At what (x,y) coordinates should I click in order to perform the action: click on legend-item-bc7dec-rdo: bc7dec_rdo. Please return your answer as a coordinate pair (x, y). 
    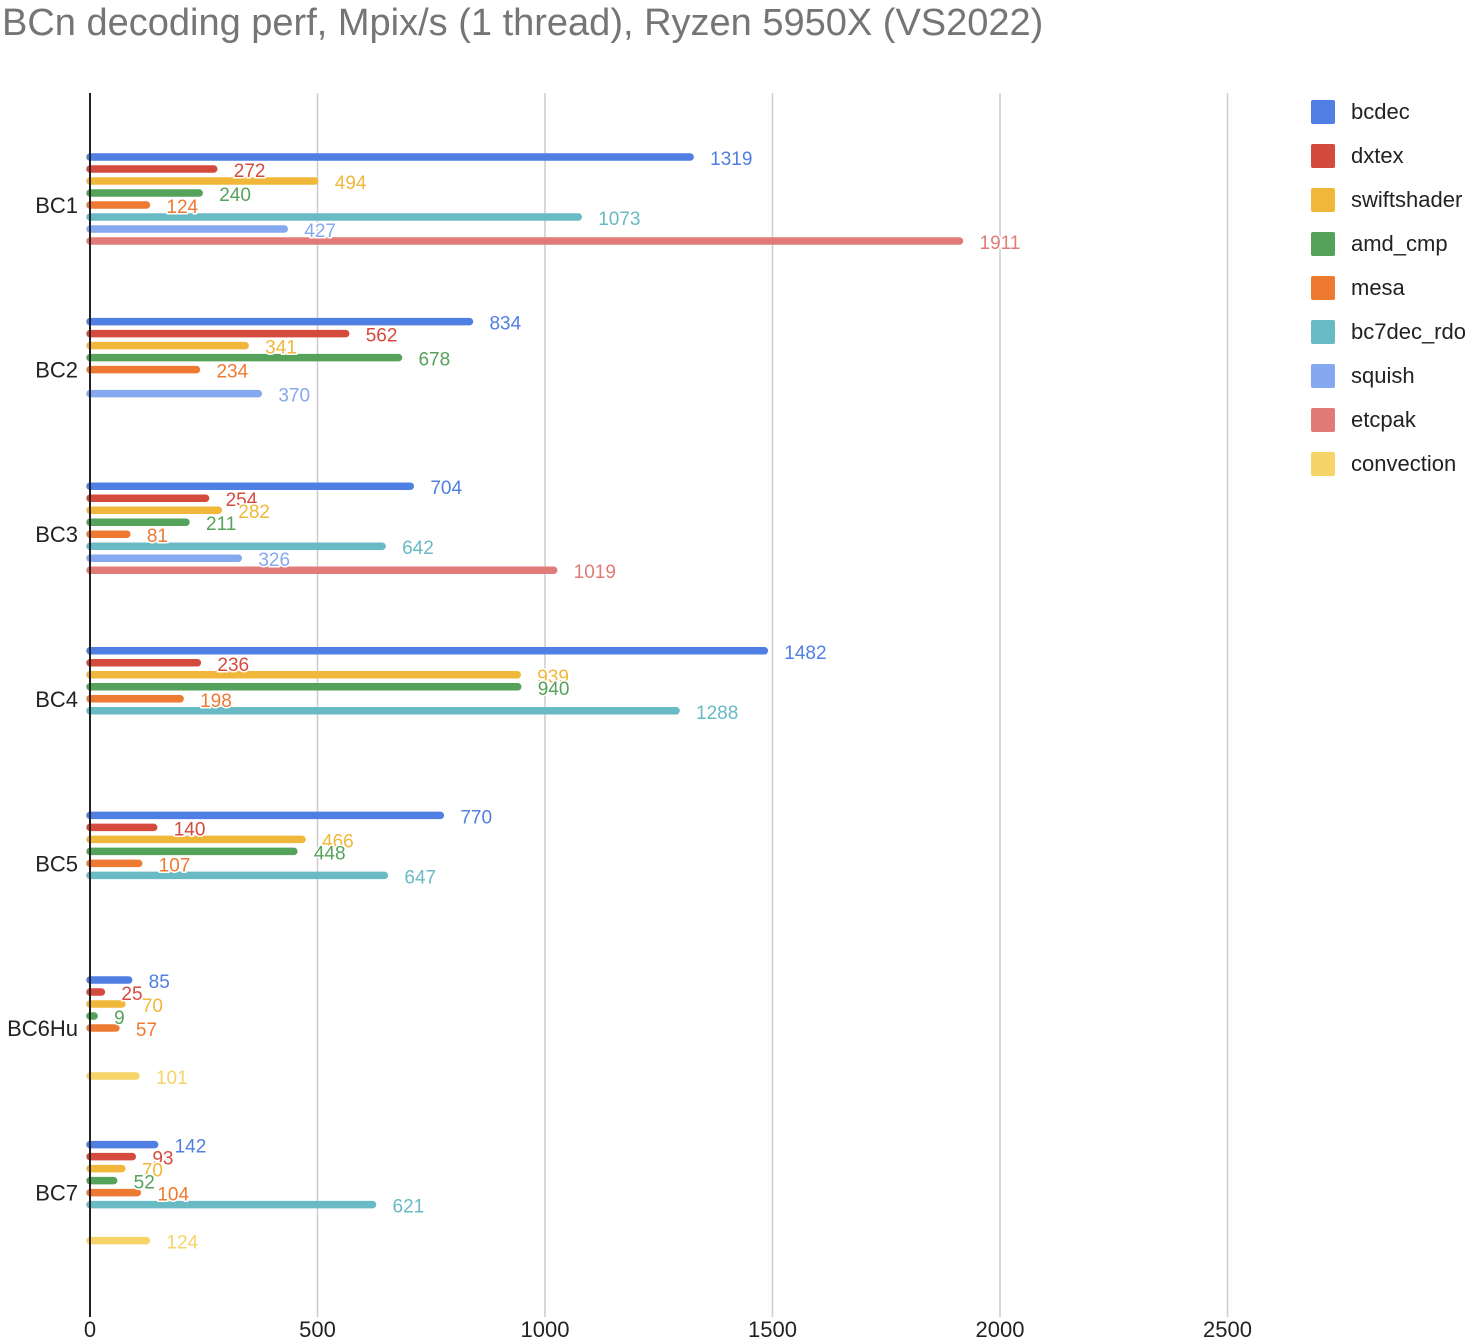
    Looking at the image, I should click on (1388, 332).